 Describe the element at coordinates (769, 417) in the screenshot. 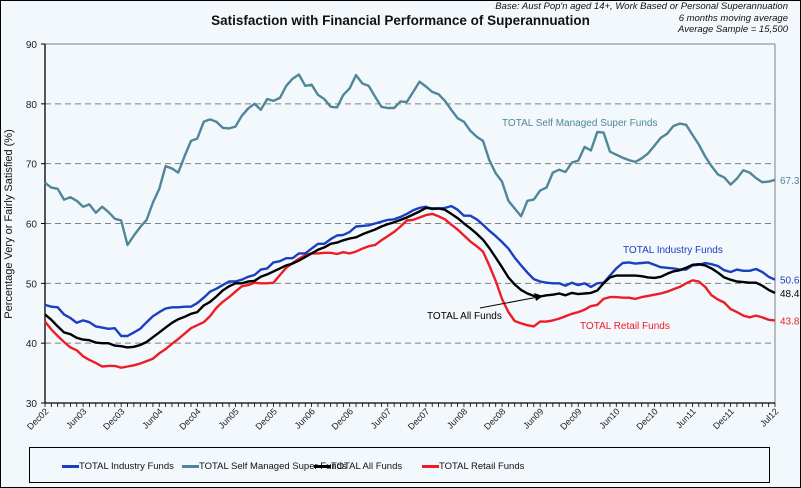

I see `x-tick-label: Jul12` at that location.